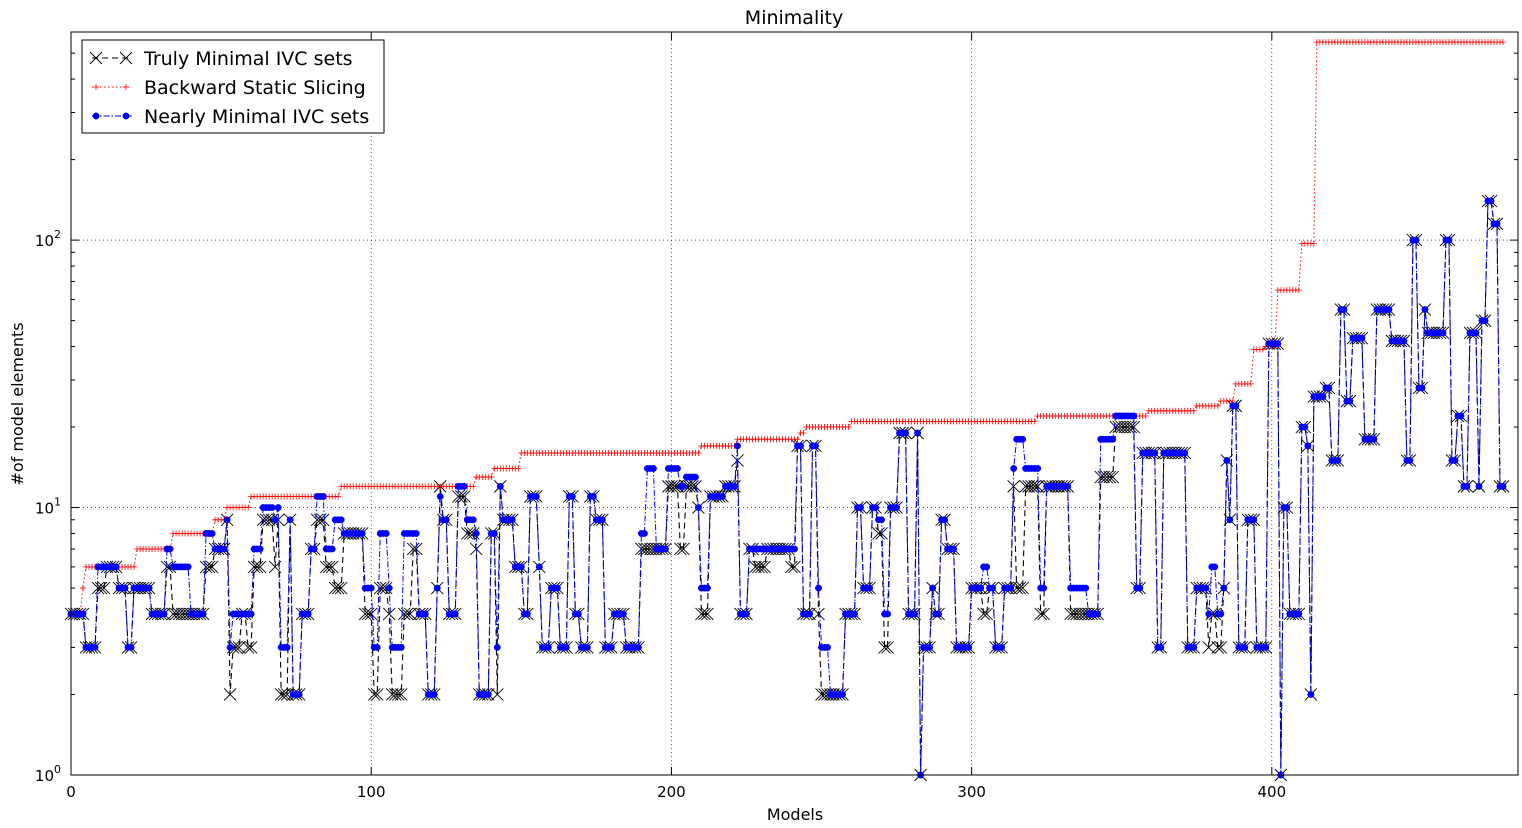 Image resolution: width=1522 pixels, height=828 pixels. Describe the element at coordinates (248, 59) in the screenshot. I see `legend-label: Truly Minimal IVC sets` at that location.